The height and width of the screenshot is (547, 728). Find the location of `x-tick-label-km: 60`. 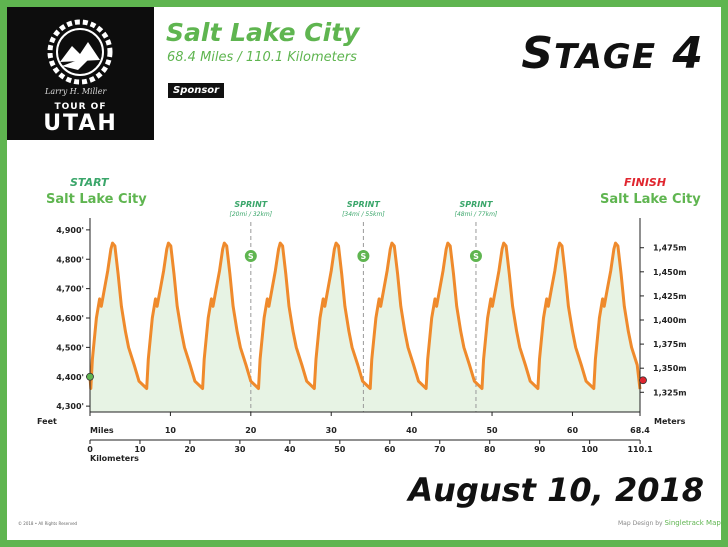

x-tick-label-km: 60 is located at coordinates (390, 449).